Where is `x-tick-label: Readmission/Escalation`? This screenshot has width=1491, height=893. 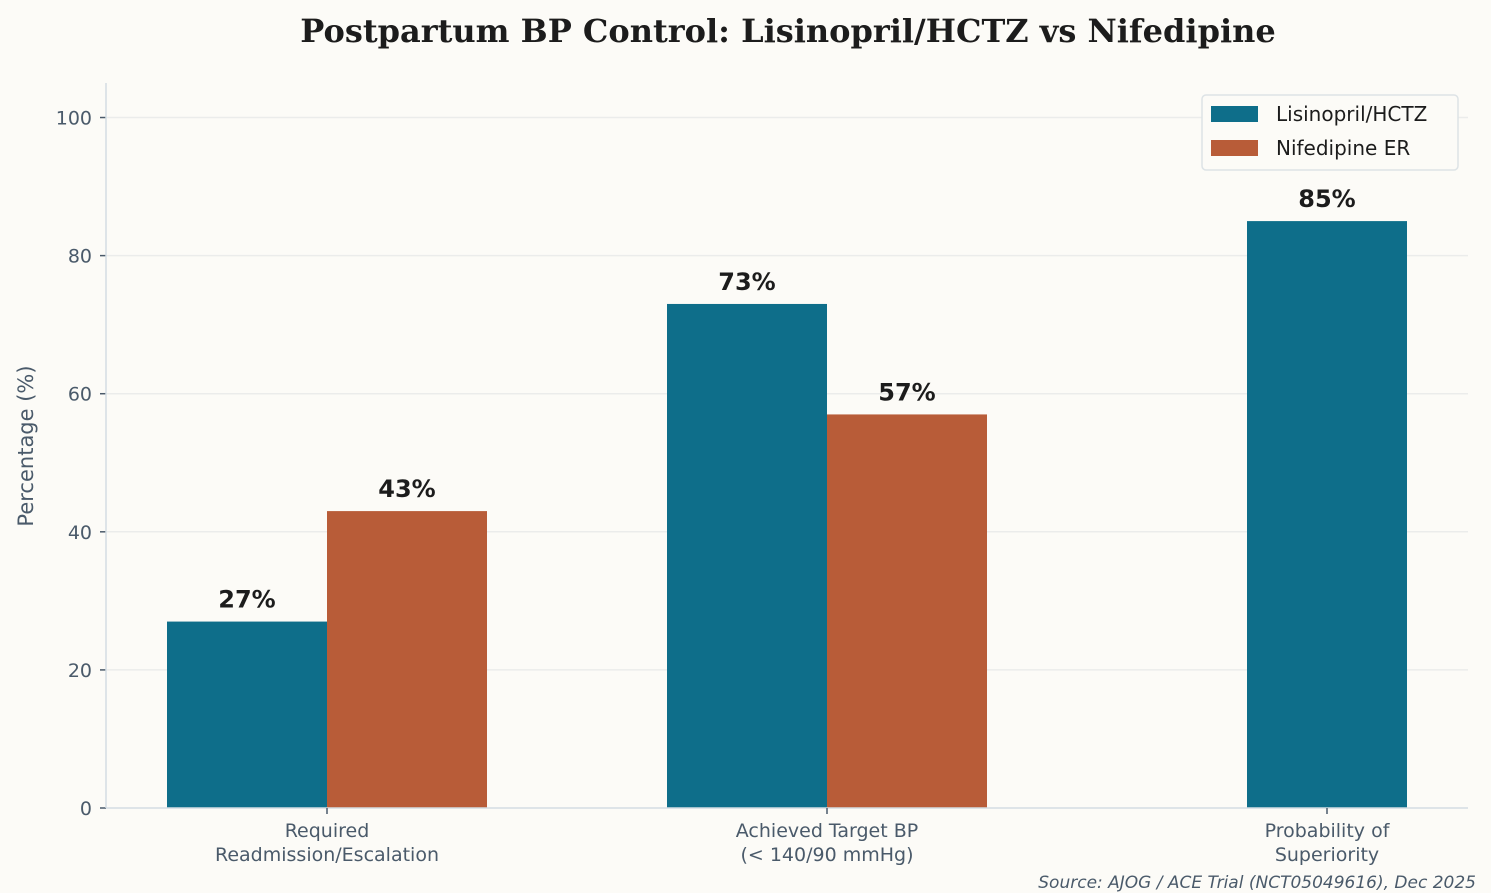 x-tick-label: Readmission/Escalation is located at coordinates (327, 855).